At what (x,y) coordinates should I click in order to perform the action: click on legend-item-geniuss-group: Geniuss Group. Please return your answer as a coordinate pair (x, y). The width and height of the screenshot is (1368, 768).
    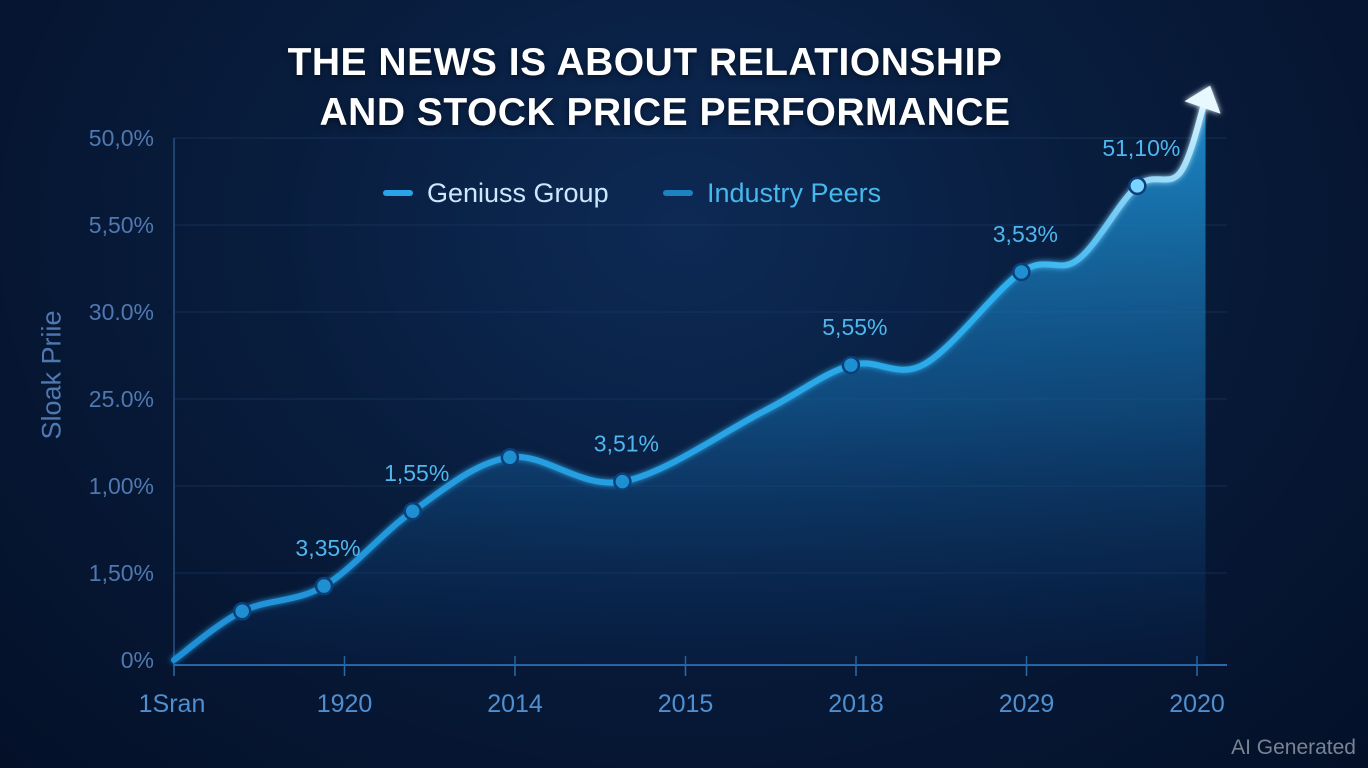
    Looking at the image, I should click on (496, 193).